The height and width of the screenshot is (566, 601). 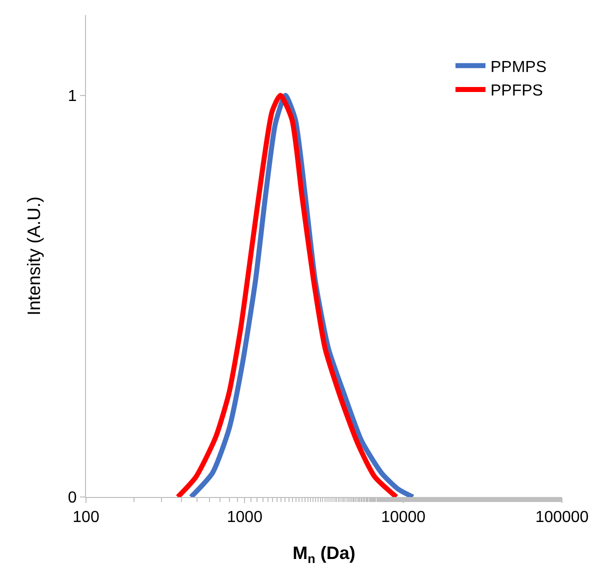 I want to click on x-axis-title: M$_{n}$ (Da), so click(x=324, y=554).